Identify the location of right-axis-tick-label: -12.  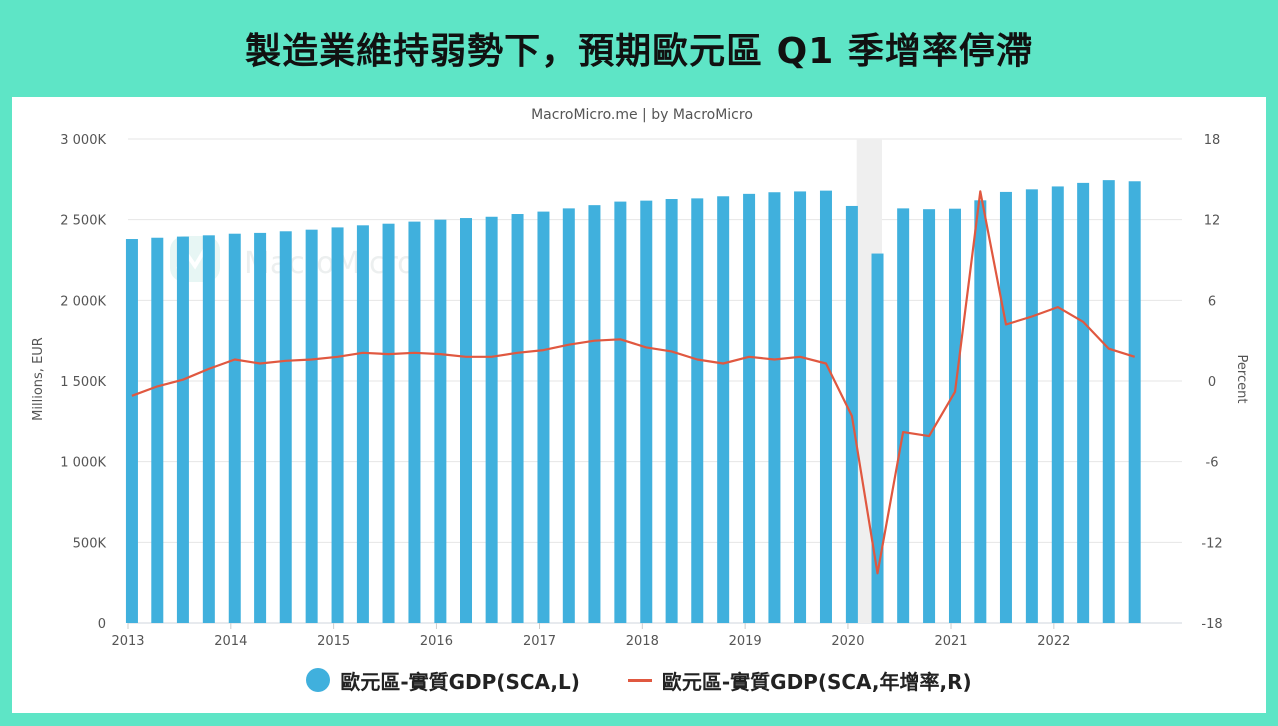
(1211, 543).